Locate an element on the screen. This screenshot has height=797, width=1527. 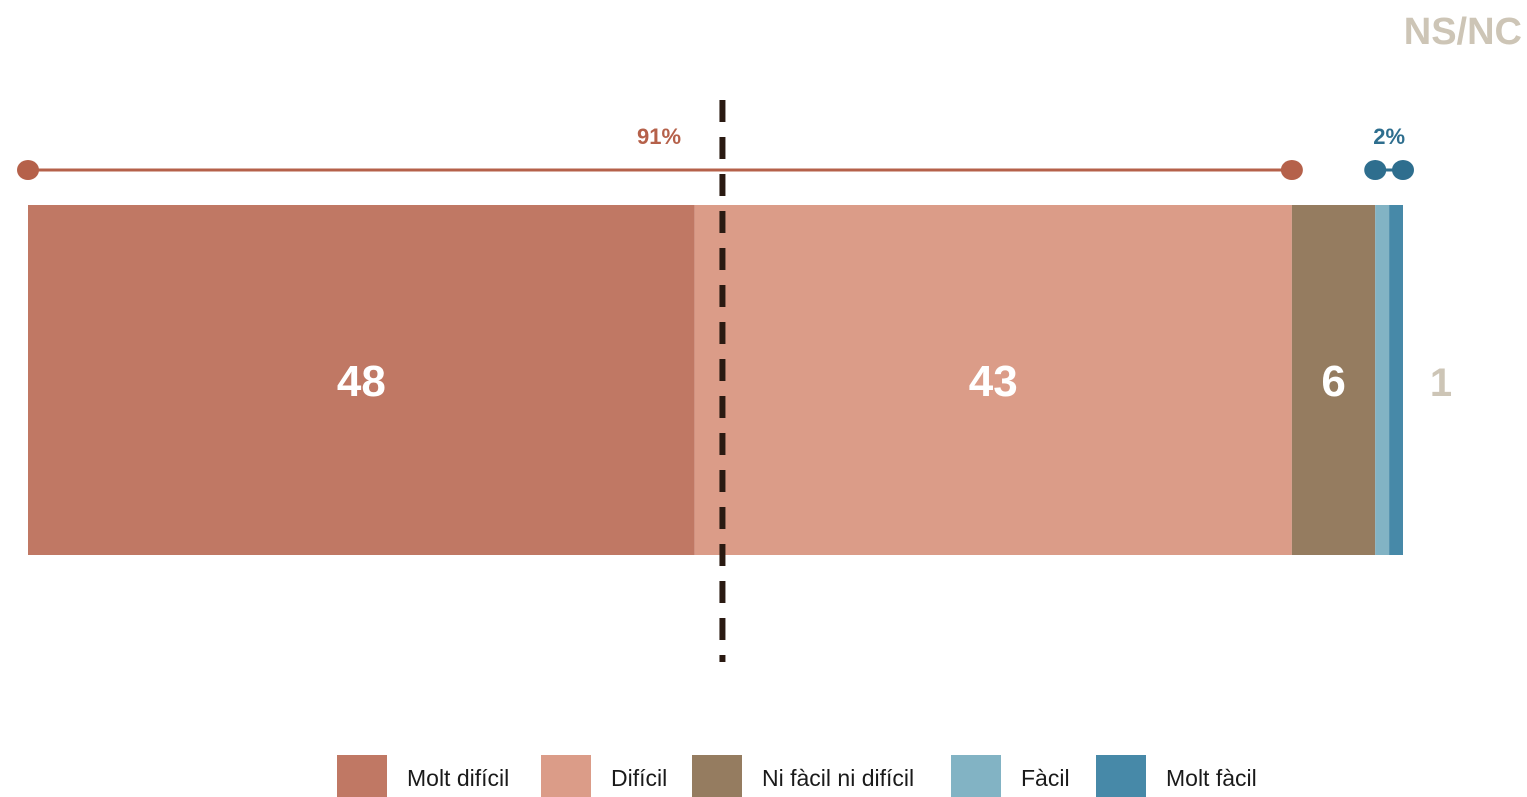
legend-label-1: Molt difícil is located at coordinates (458, 778).